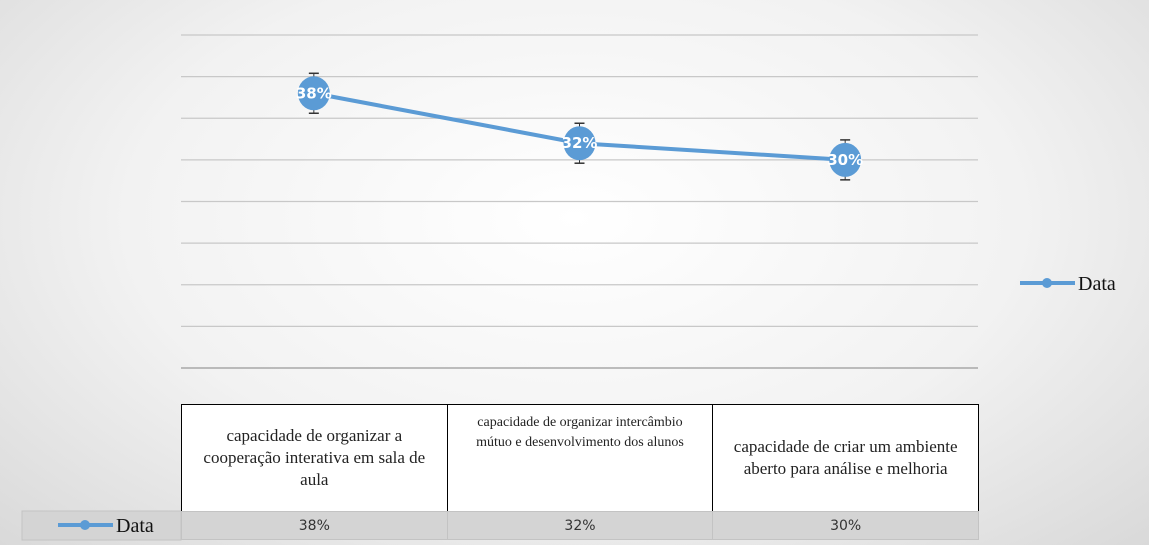 This screenshot has width=1149, height=545. What do you see at coordinates (1097, 284) in the screenshot?
I see `legend-label: Data` at bounding box center [1097, 284].